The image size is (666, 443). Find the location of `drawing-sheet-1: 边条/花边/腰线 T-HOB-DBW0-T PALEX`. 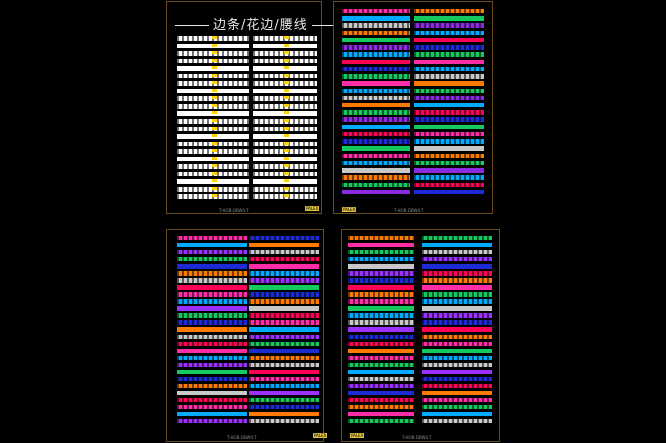

drawing-sheet-1: 边条/花边/腰线 T-HOB-DBW0-T PALEX is located at coordinates (256, 107).